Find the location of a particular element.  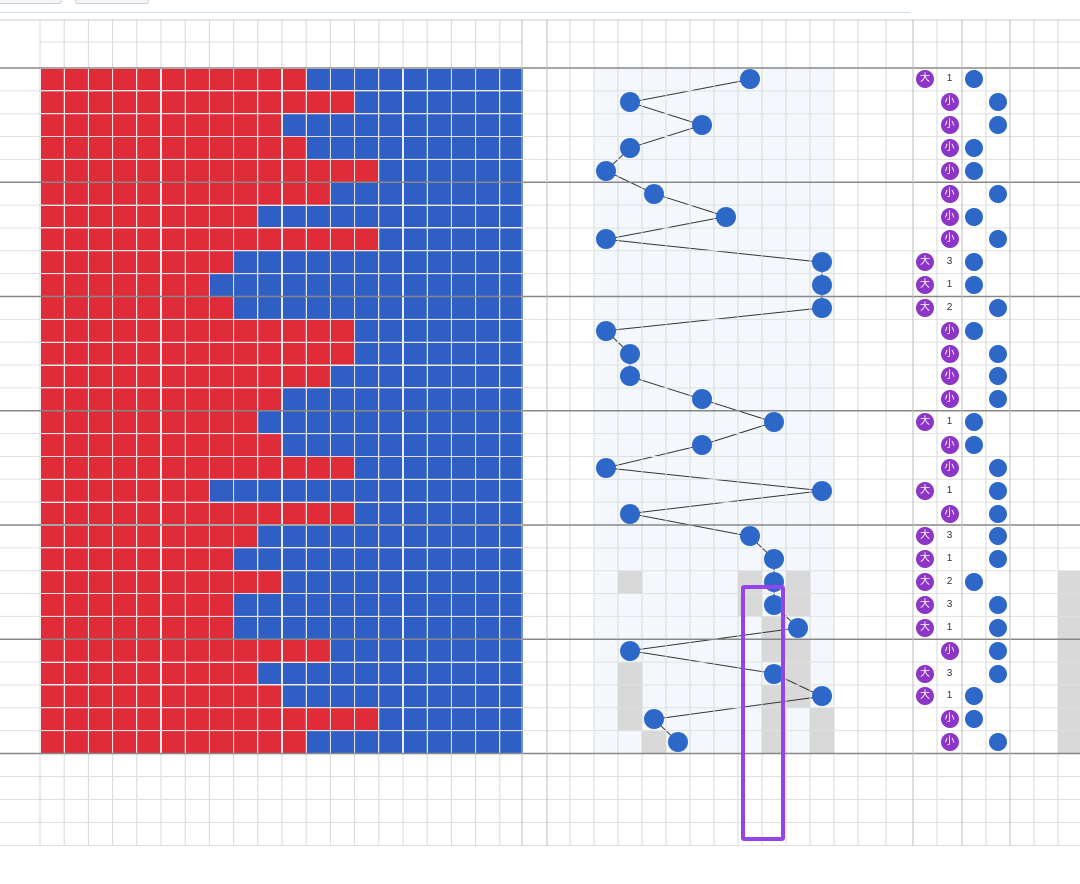

bigsmall-miss-cell: 1 is located at coordinates (949, 490).